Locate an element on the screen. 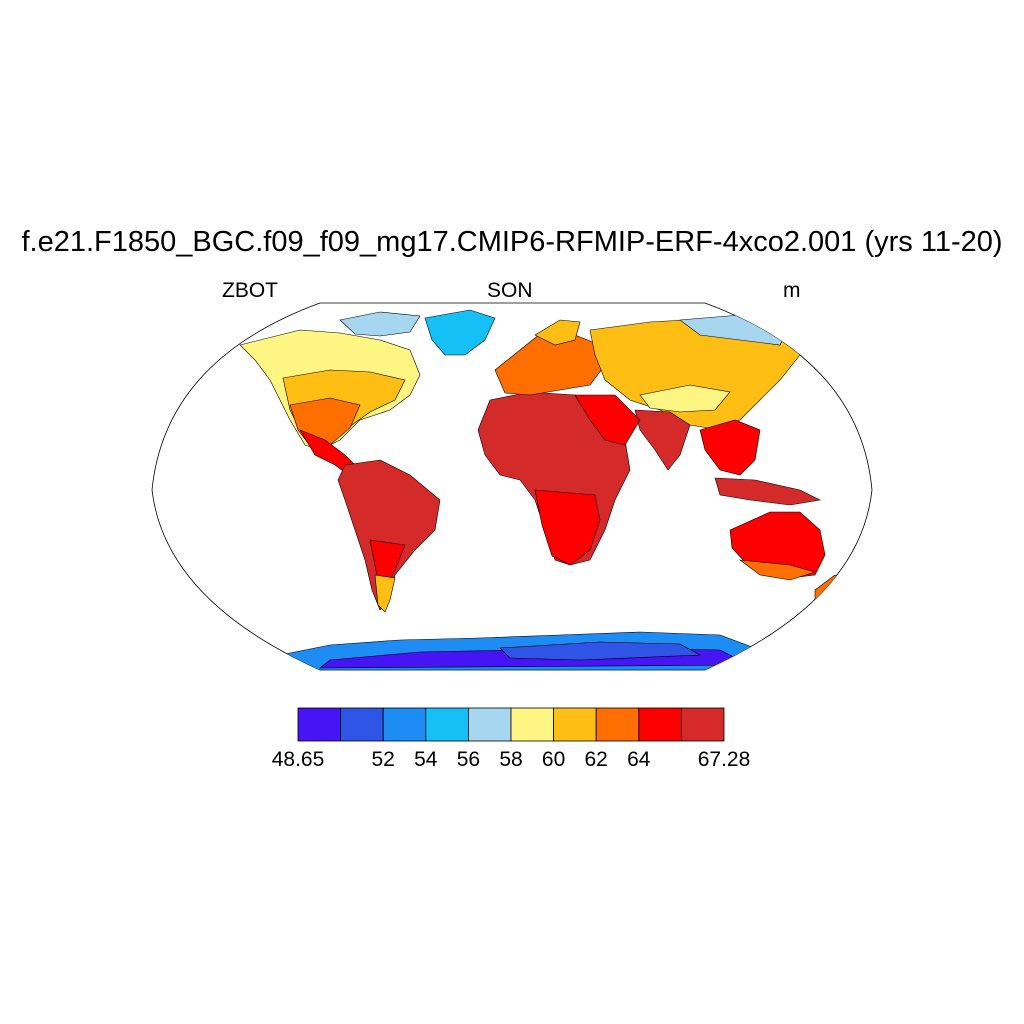 This screenshot has width=1024, height=1024. arctic-islands is located at coordinates (380, 324).